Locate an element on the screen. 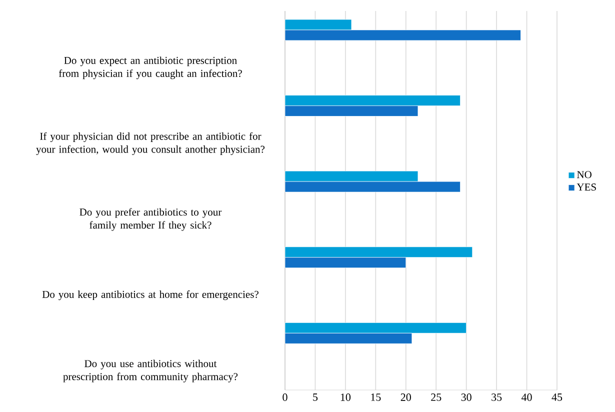 Image resolution: width=615 pixels, height=412 pixels. x-tick-label: 15 is located at coordinates (376, 397).